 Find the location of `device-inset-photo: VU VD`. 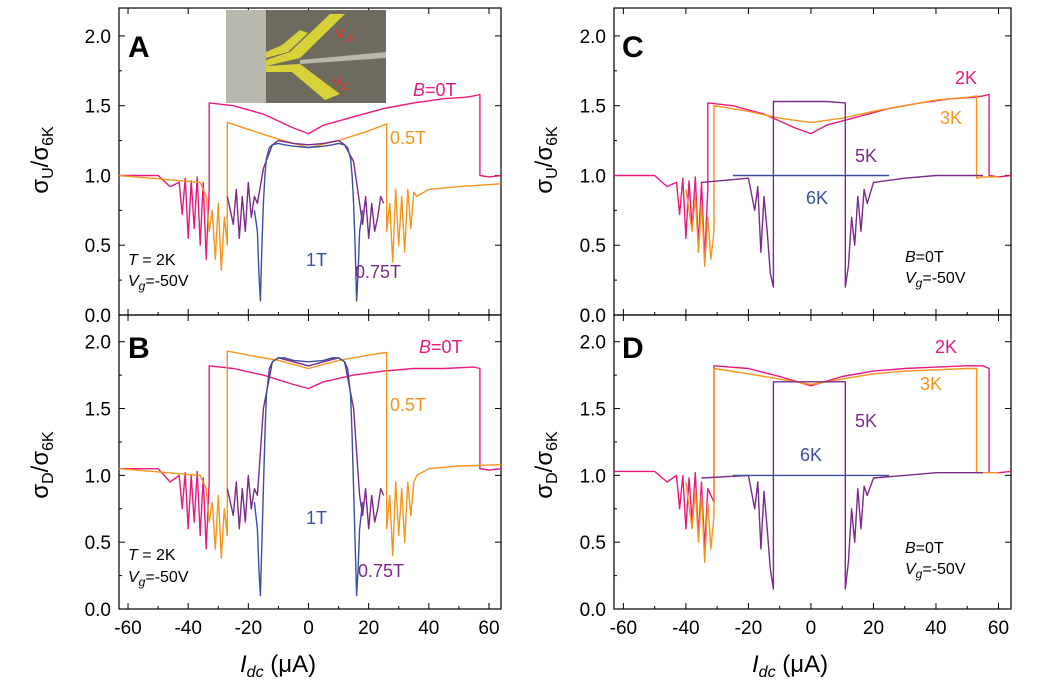

device-inset-photo: VU VD is located at coordinates (306, 56).